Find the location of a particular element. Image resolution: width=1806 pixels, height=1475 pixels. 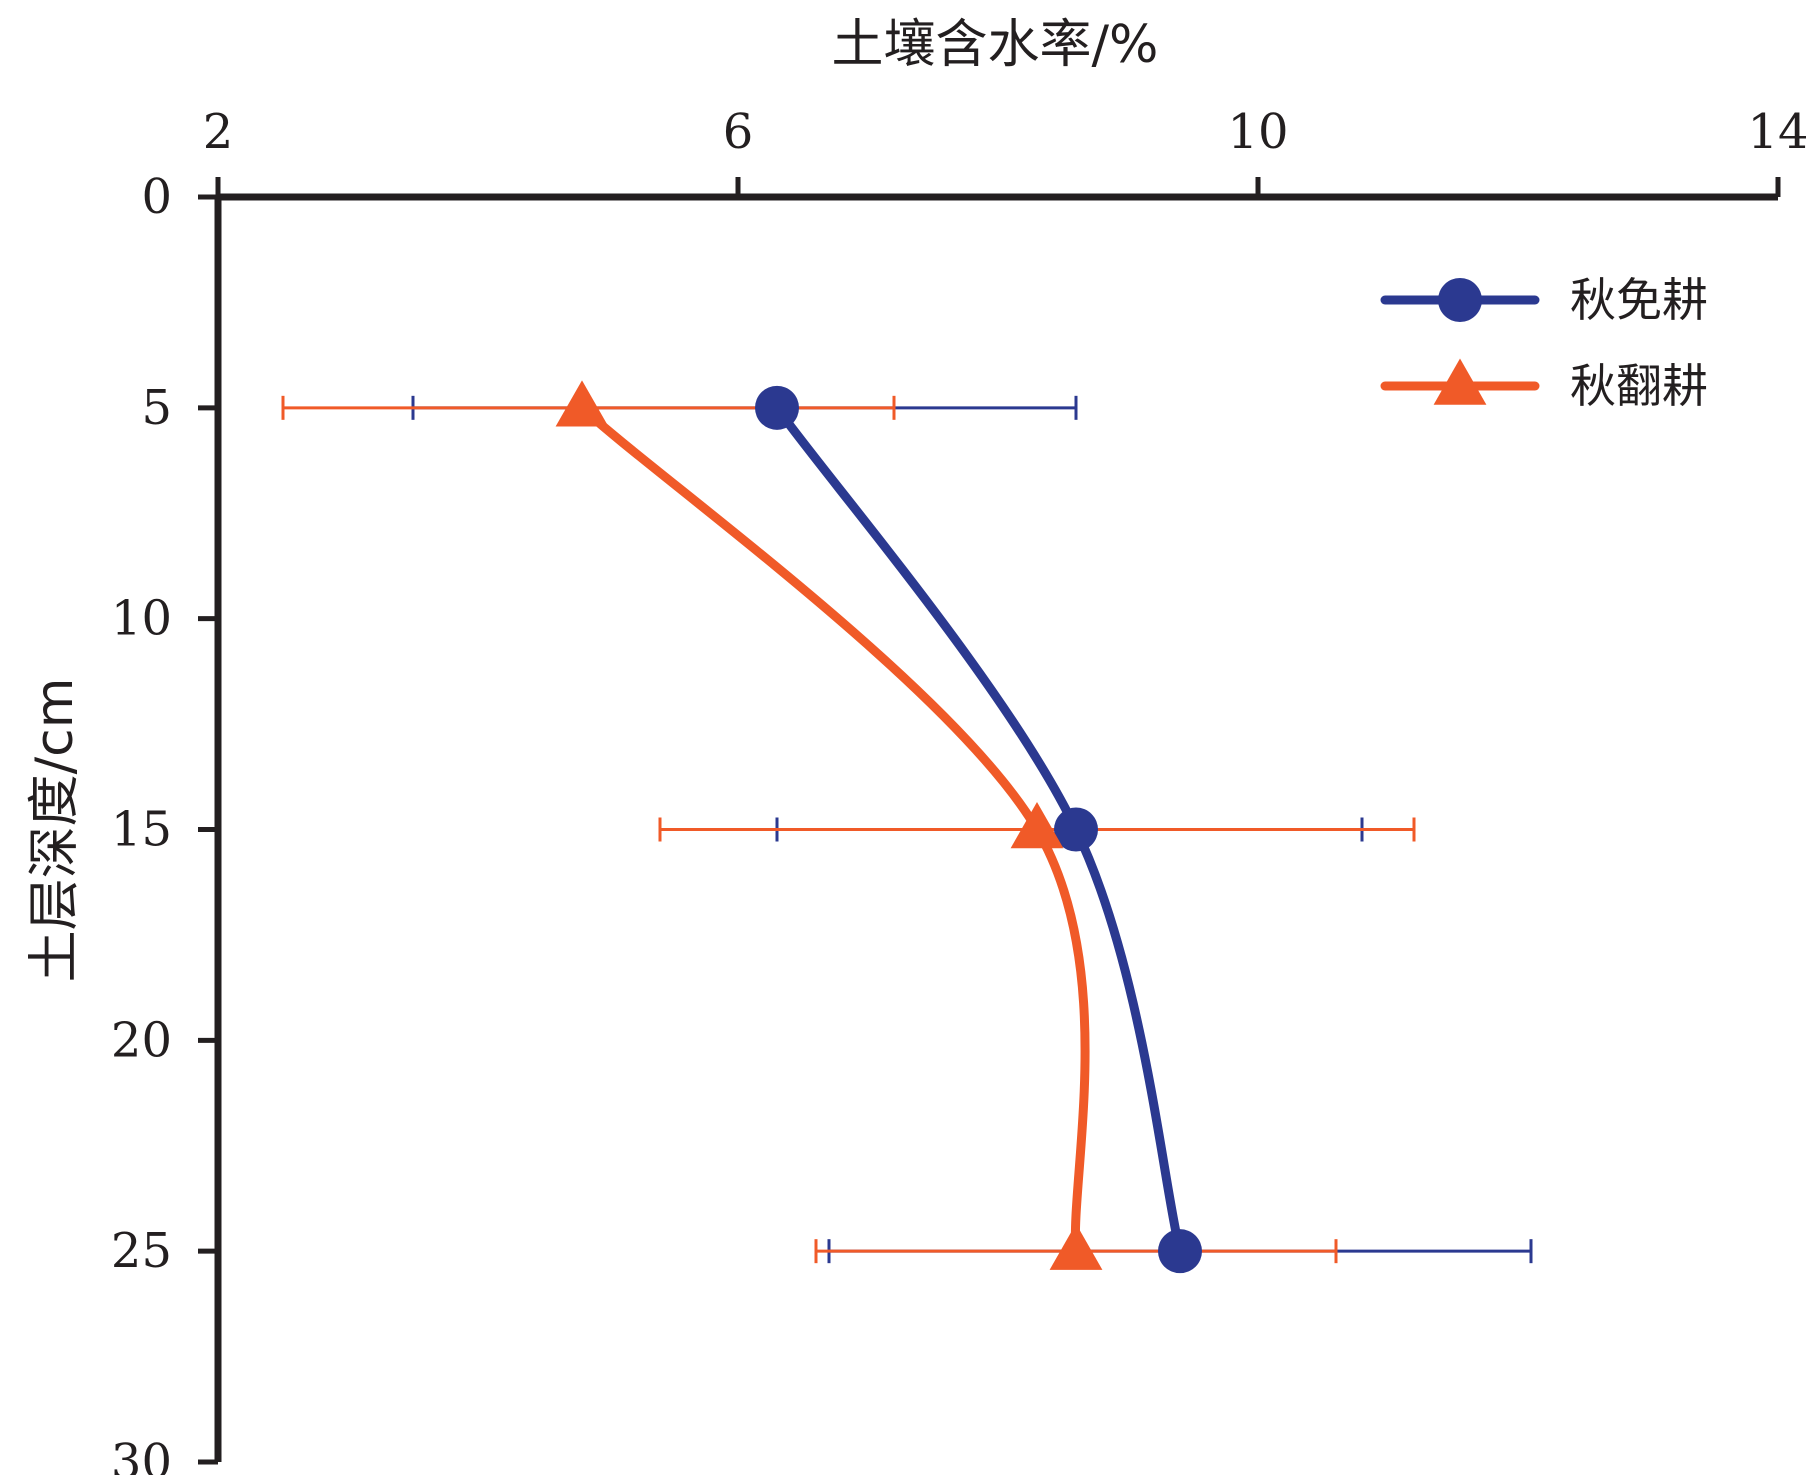

x-tick-label: 2 is located at coordinates (218, 132).